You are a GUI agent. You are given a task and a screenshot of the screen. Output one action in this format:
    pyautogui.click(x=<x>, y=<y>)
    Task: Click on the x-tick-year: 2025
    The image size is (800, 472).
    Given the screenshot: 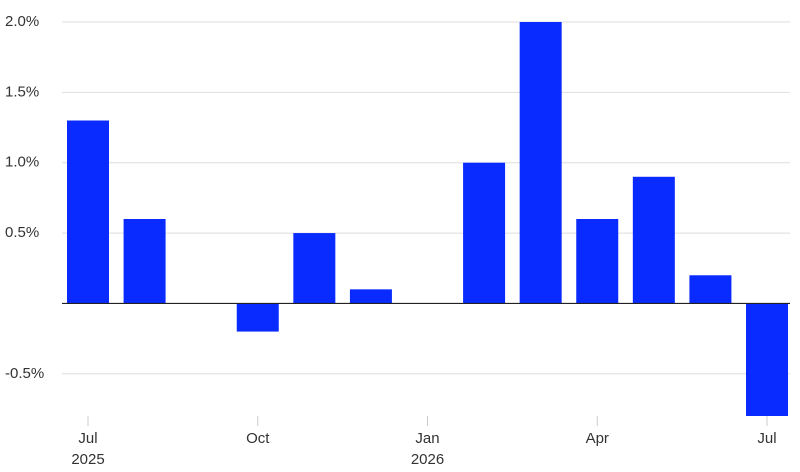 What is the action you would take?
    pyautogui.click(x=87, y=459)
    